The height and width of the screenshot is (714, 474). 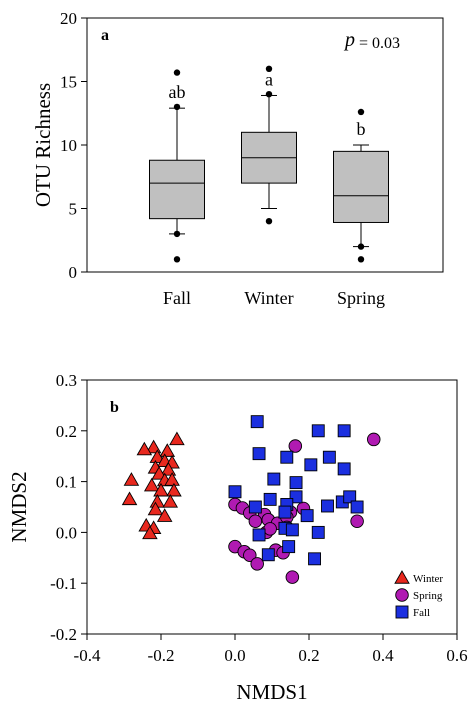 I want to click on legend-item-spring: Spring, so click(x=419, y=595).